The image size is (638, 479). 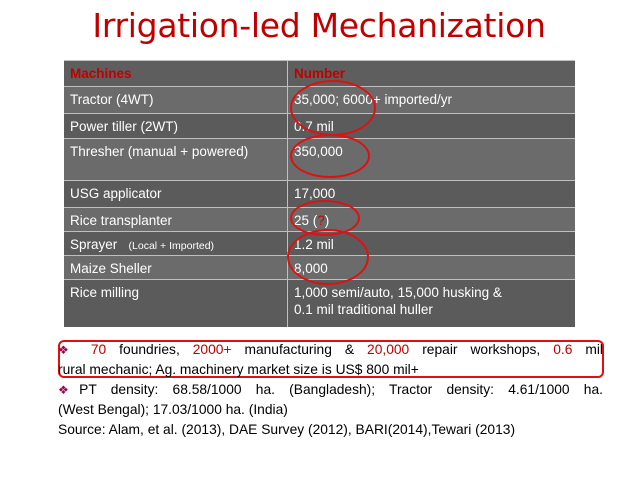 What do you see at coordinates (176, 194) in the screenshot?
I see `machine-cell: USG applicator` at bounding box center [176, 194].